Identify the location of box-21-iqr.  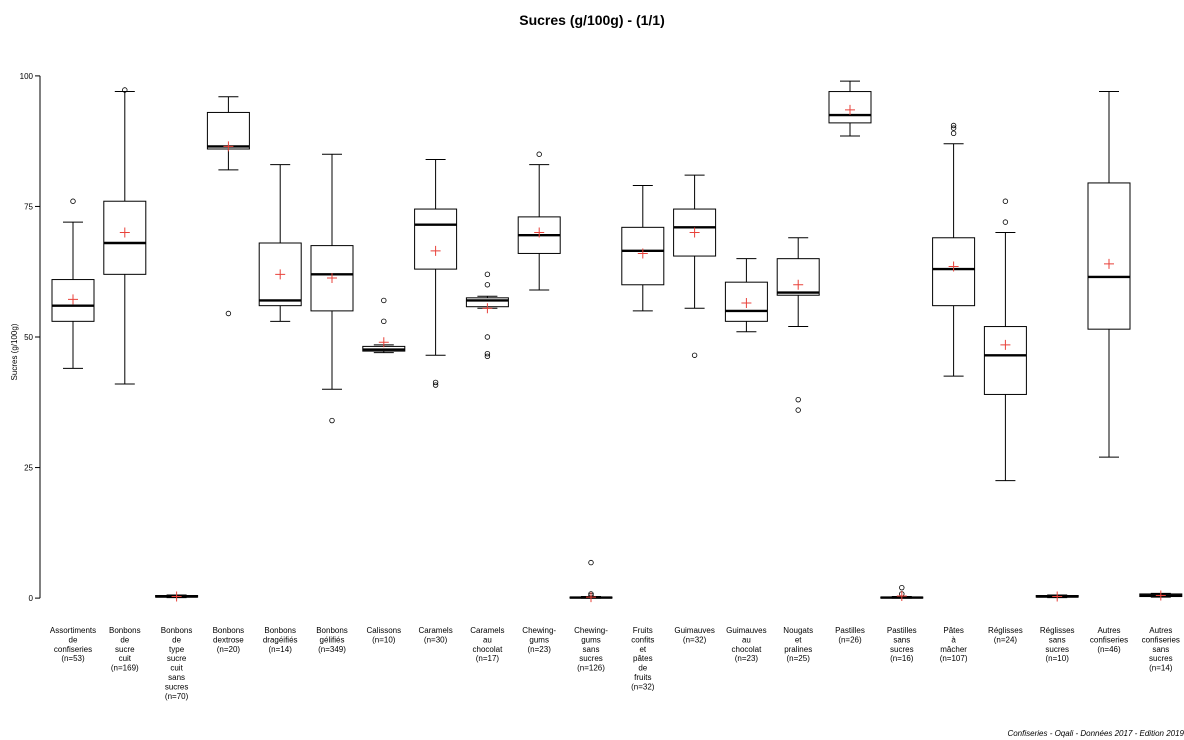
(1109, 256).